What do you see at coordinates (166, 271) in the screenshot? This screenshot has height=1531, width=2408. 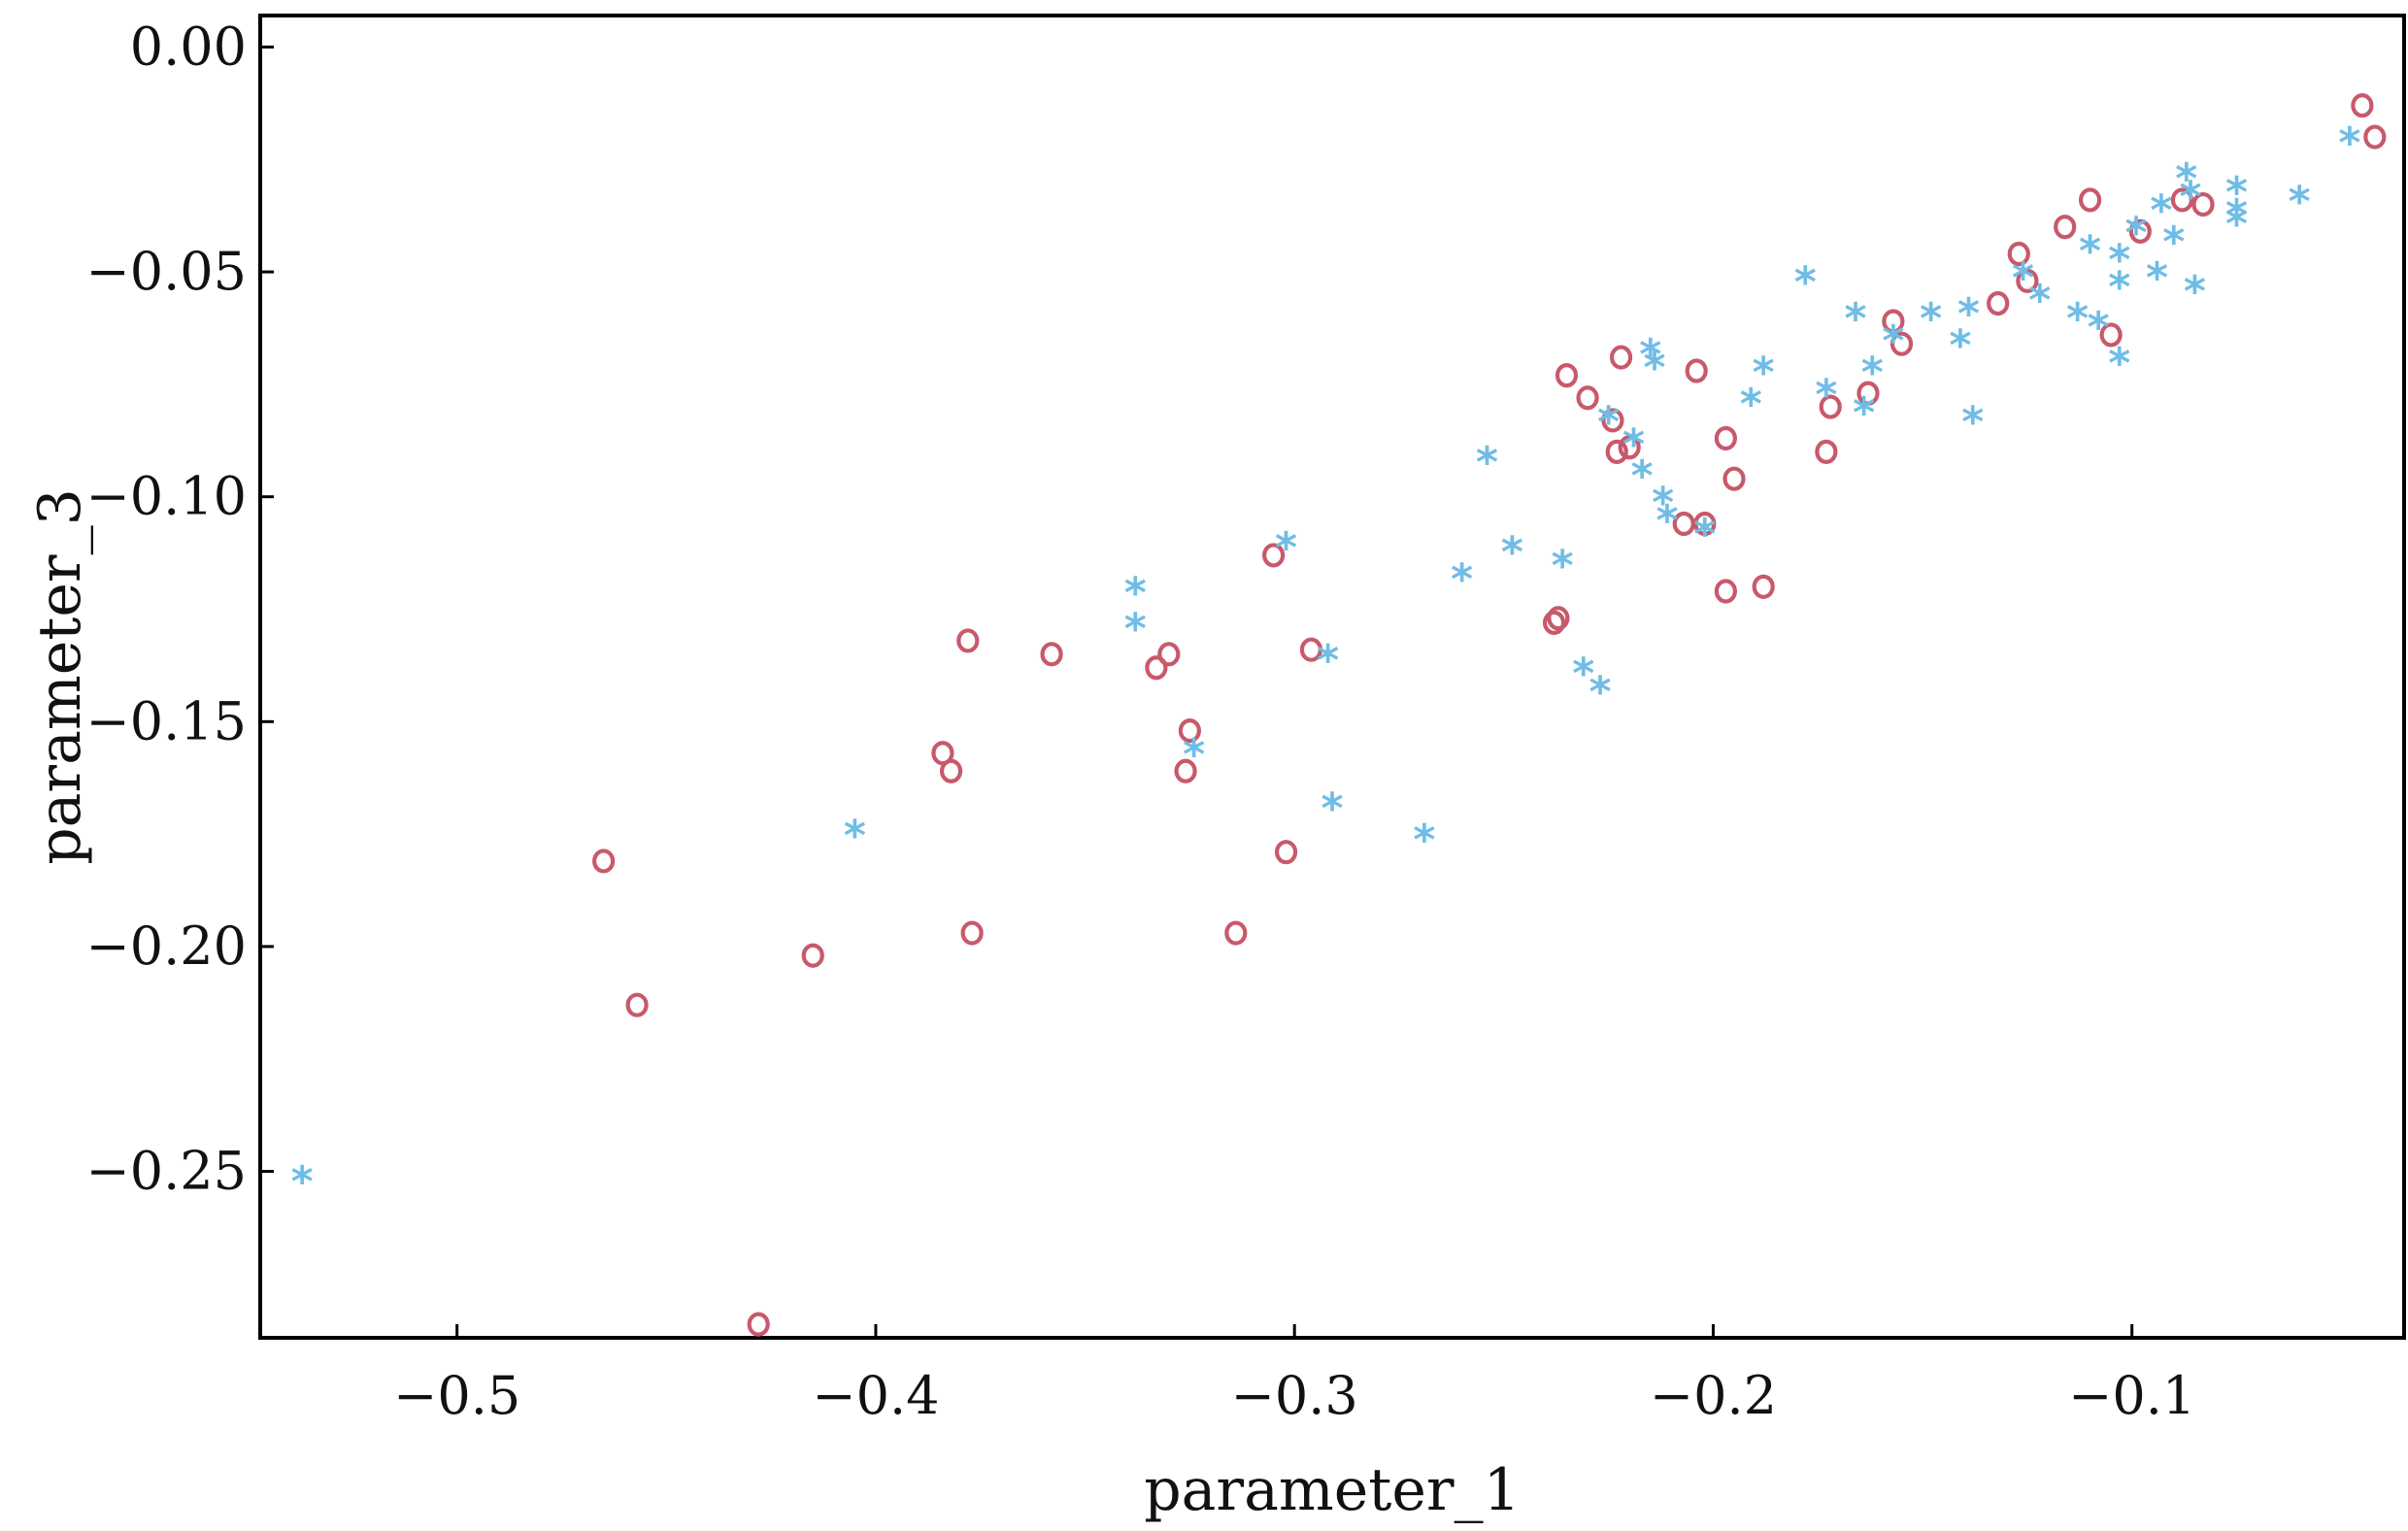 I see `y-tick-label: −0.05` at bounding box center [166, 271].